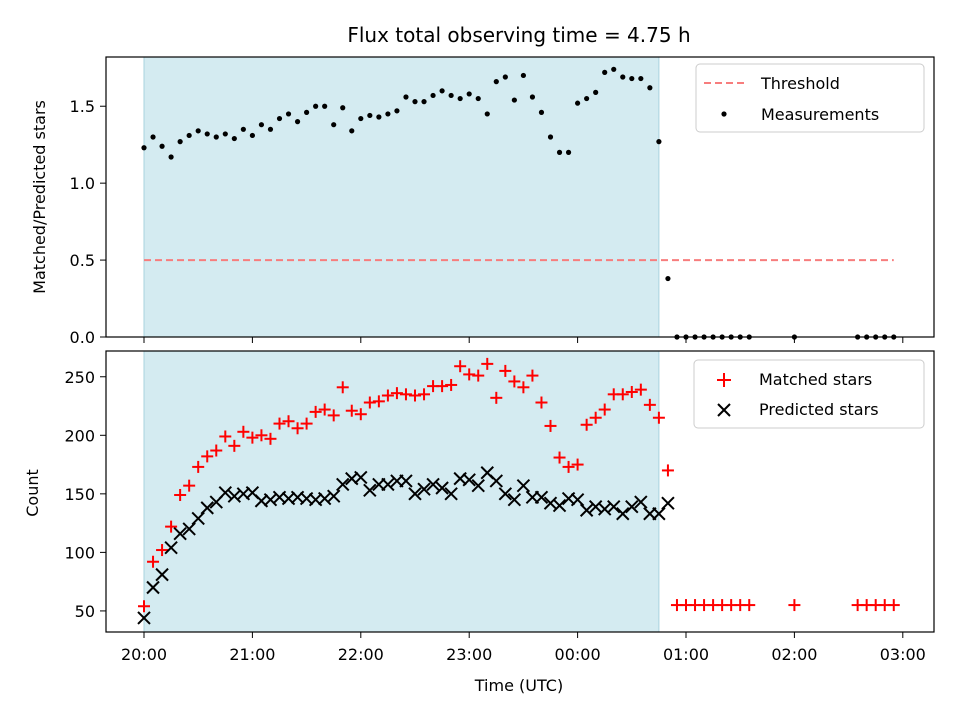  I want to click on top-y-tick-label: 1.5, so click(82, 106).